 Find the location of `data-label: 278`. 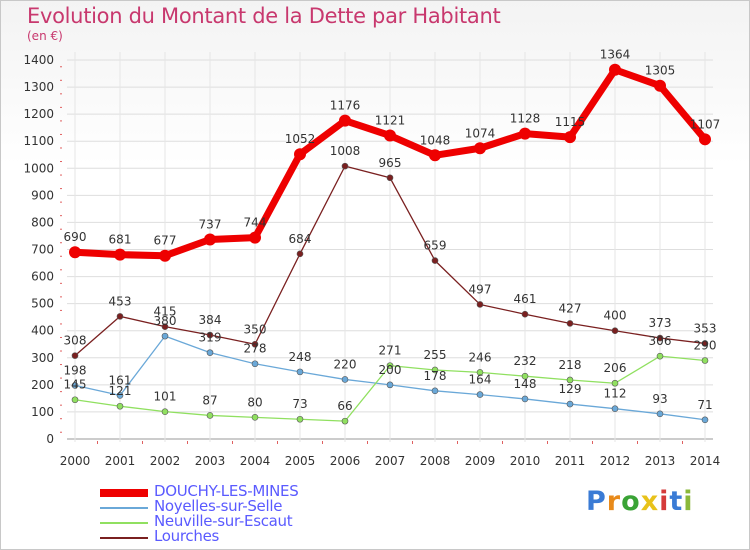

data-label: 278 is located at coordinates (255, 349).